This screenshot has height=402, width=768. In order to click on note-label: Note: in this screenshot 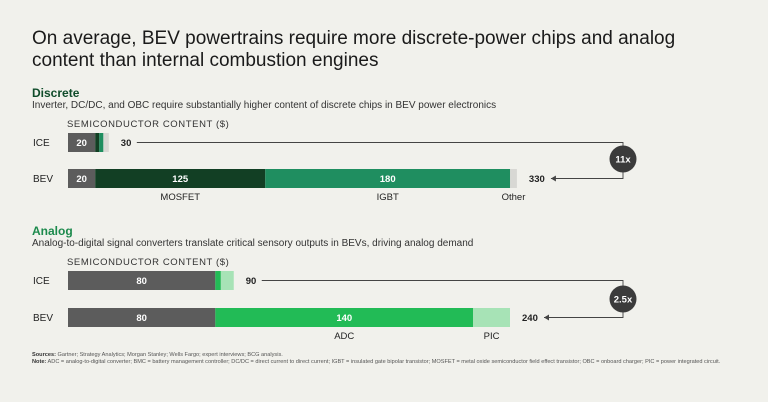, I will do `click(39, 362)`.